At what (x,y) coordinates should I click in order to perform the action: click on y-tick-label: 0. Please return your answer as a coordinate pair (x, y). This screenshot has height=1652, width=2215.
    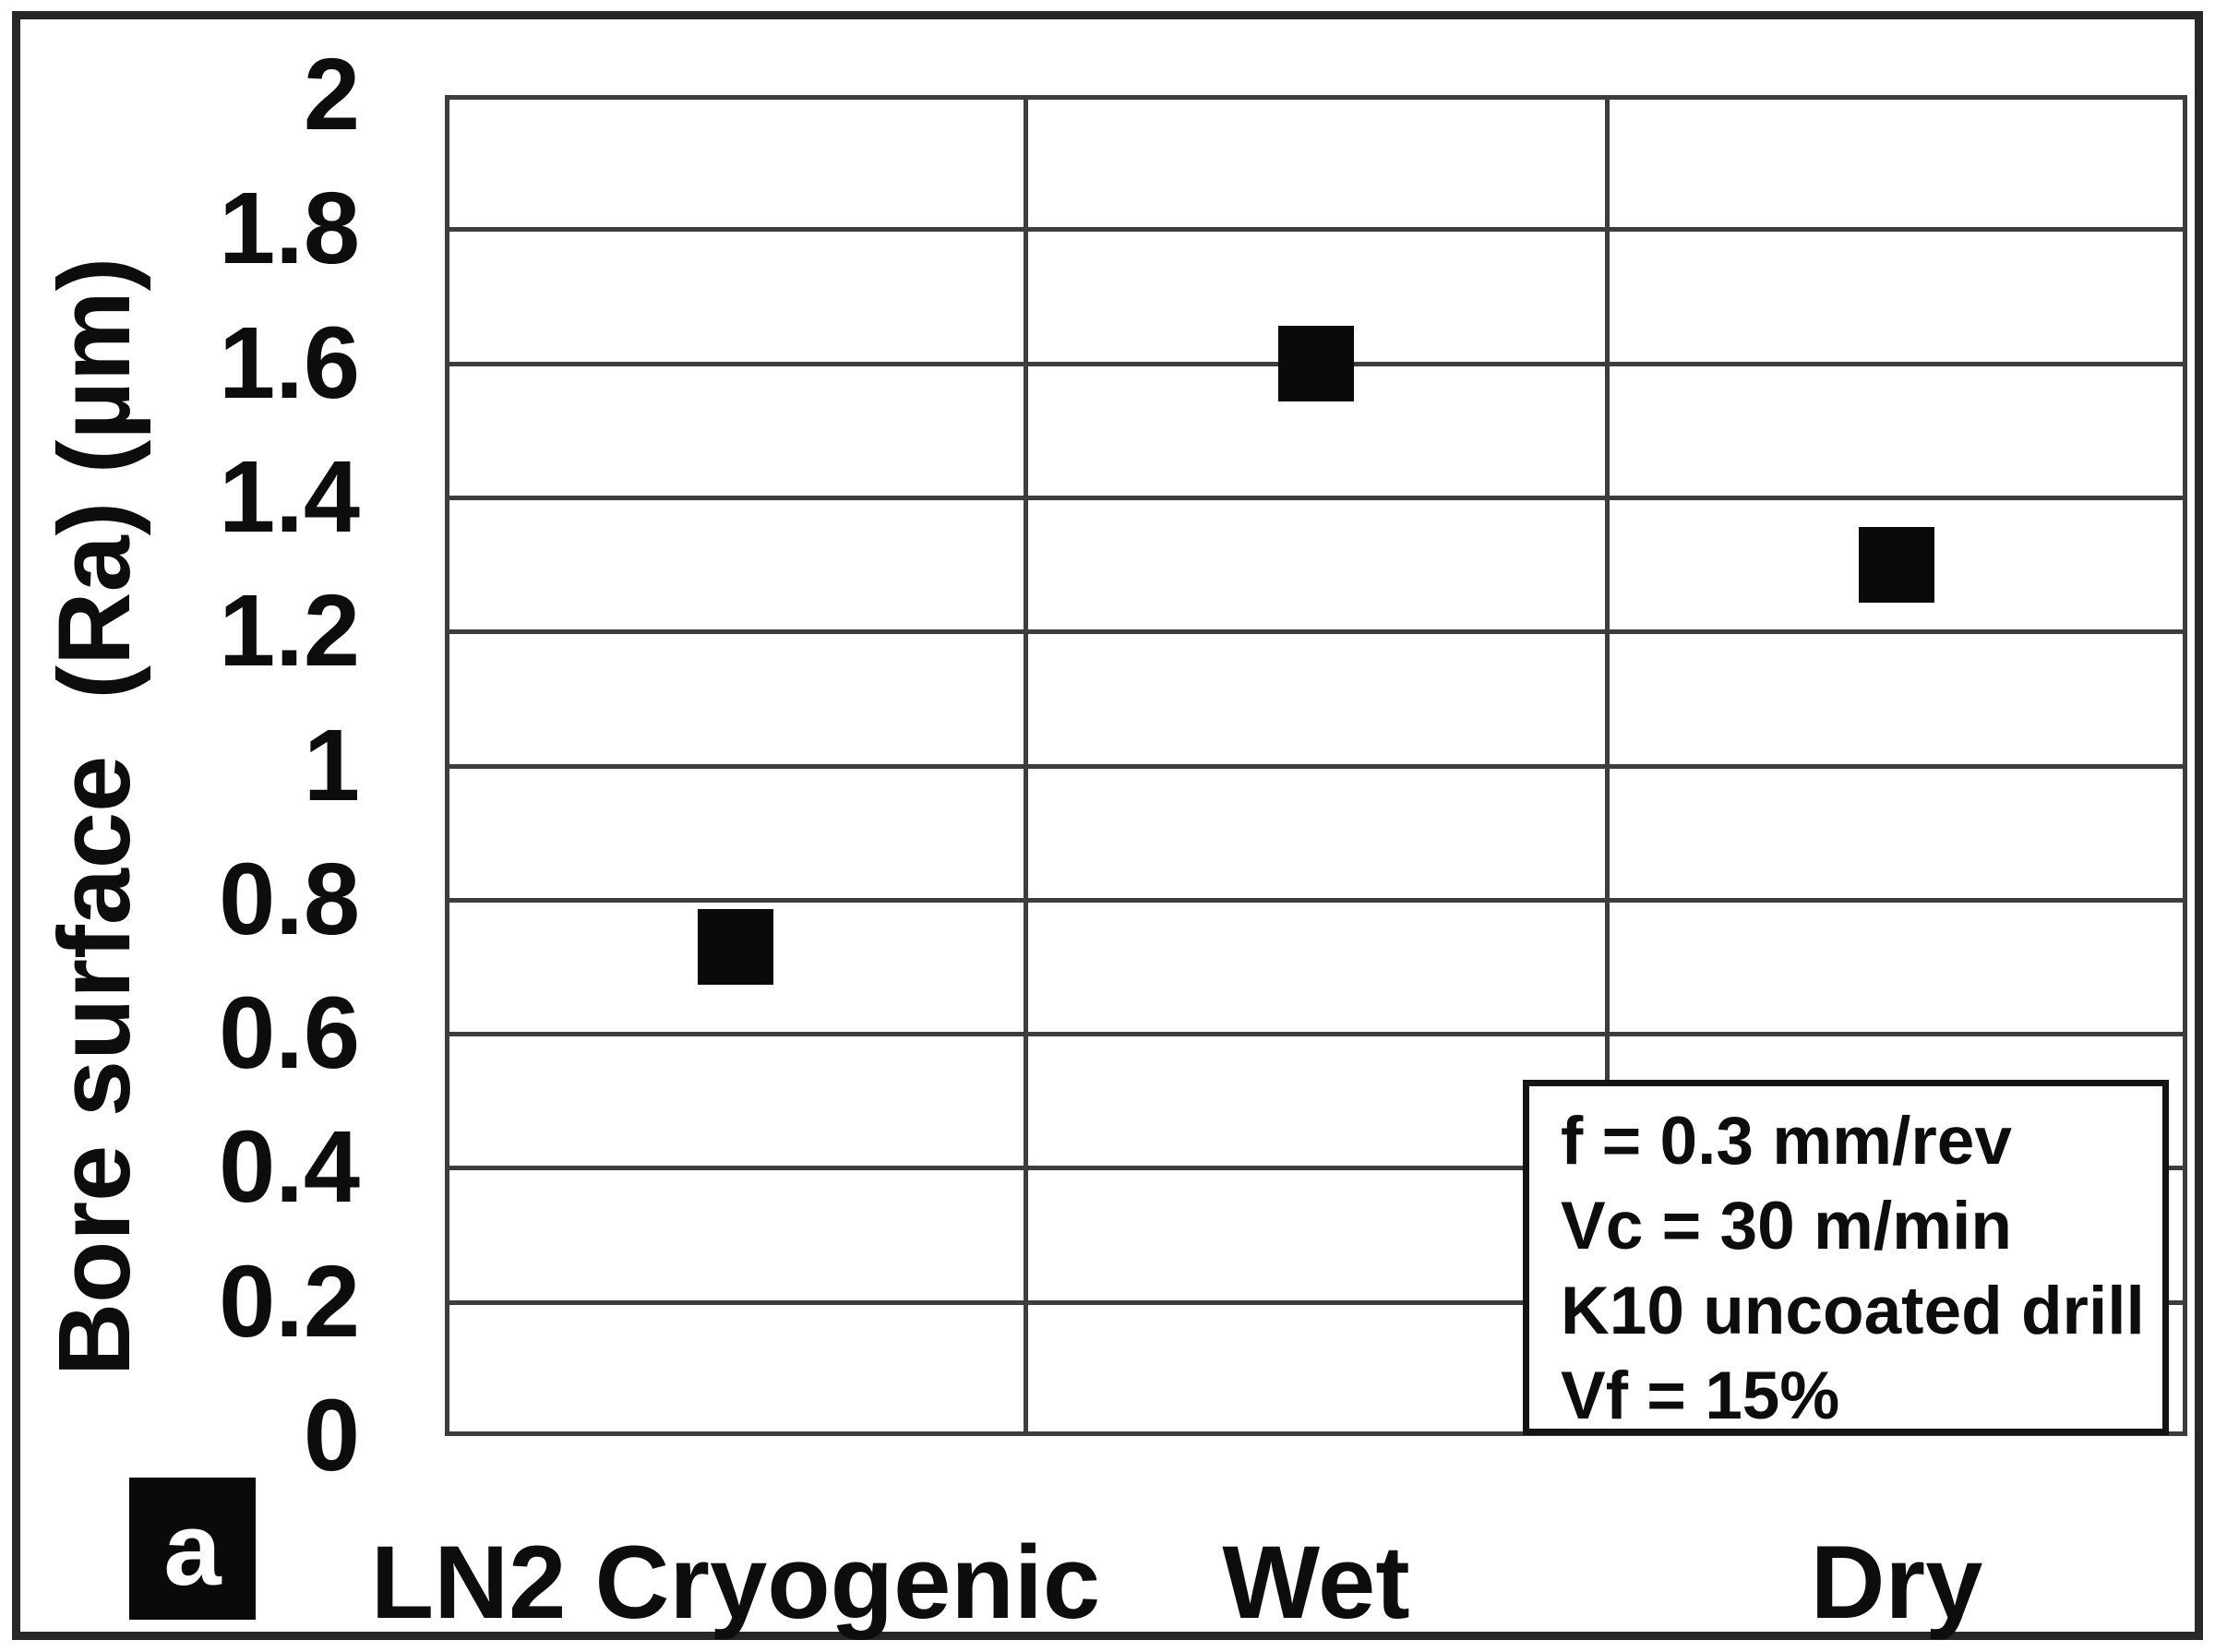
    Looking at the image, I should click on (331, 1436).